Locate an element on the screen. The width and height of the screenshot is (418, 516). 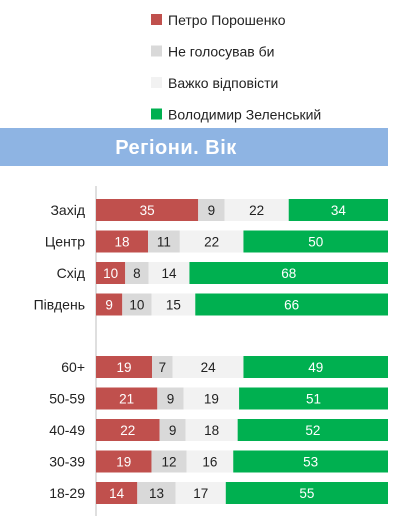
data-label: 12 is located at coordinates (168, 462).